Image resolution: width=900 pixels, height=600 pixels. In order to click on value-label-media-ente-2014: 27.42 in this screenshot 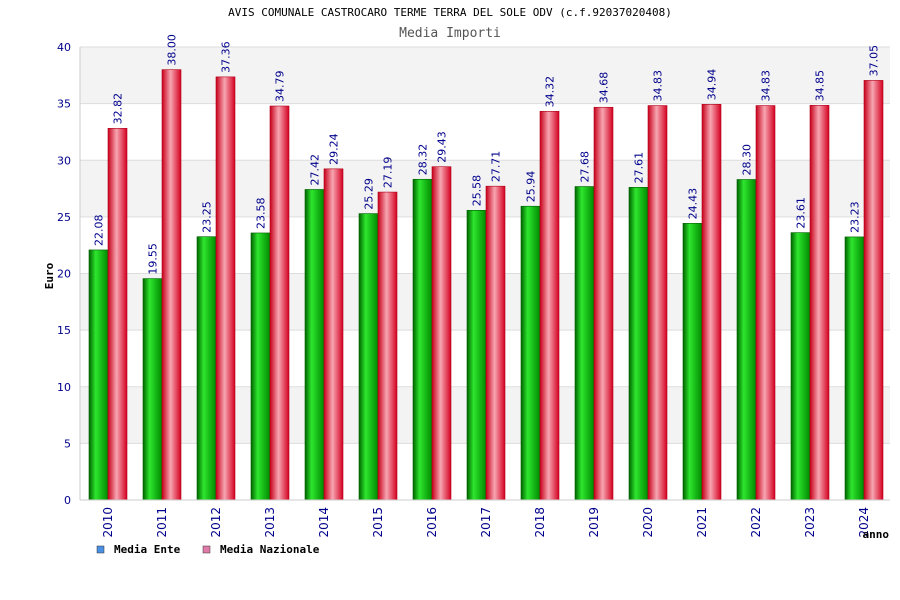, I will do `click(315, 170)`.